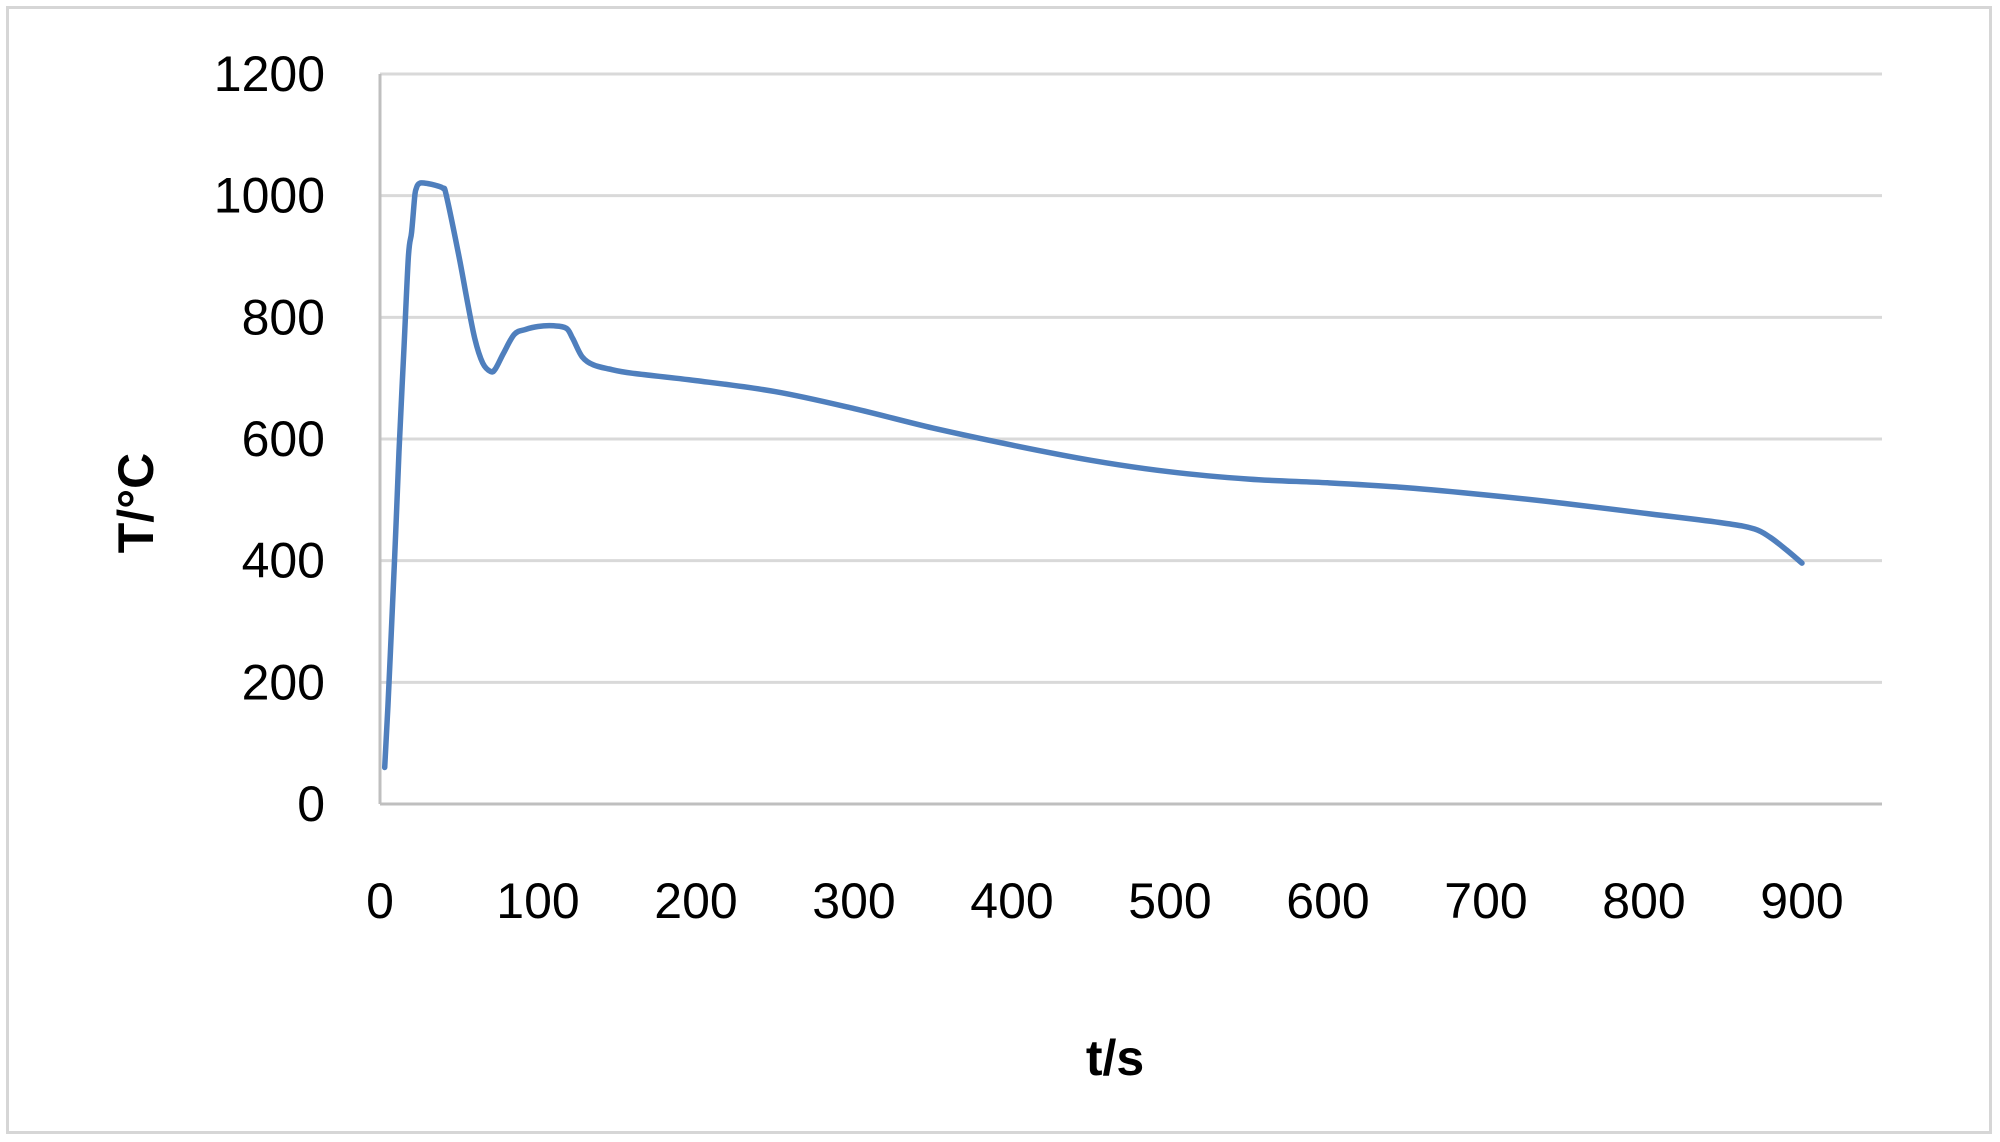  I want to click on x-tick-label: 700, so click(1485, 901).